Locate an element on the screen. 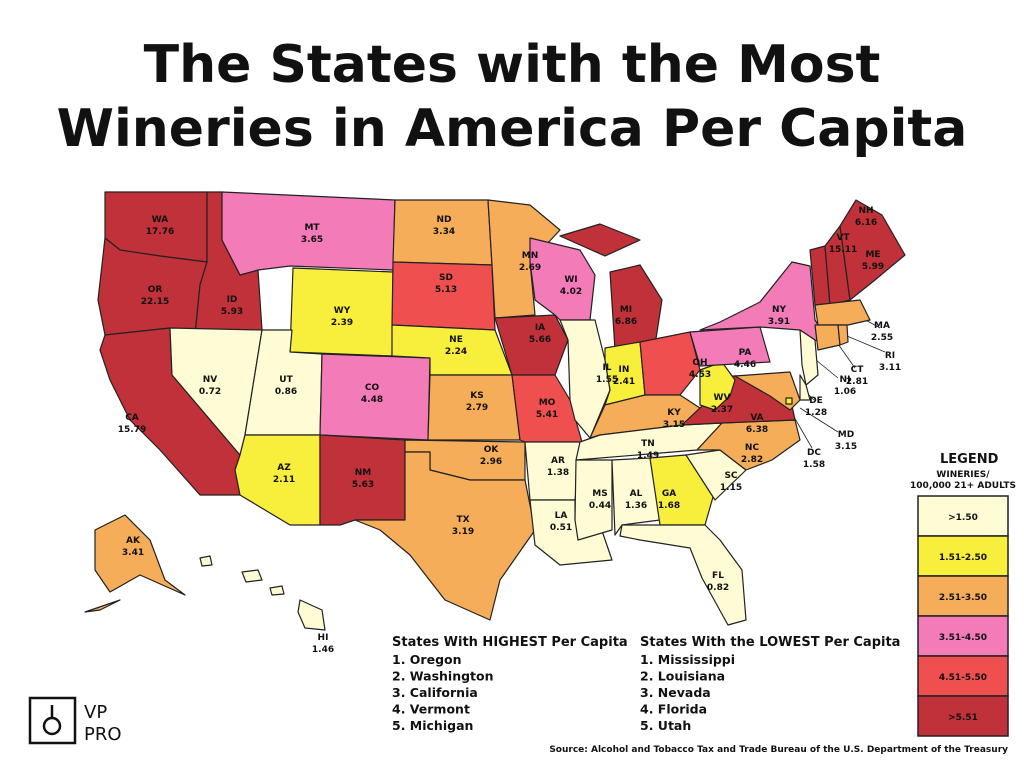 The height and width of the screenshot is (768, 1024). state-abbr: CT is located at coordinates (858, 370).